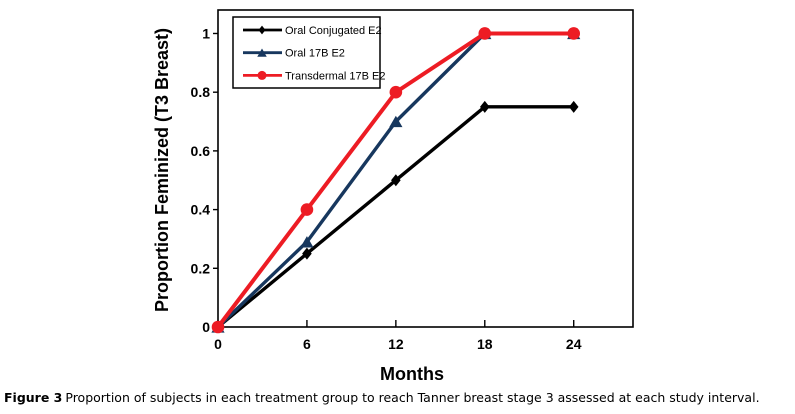 This screenshot has width=795, height=414. I want to click on x-axis-title: Months, so click(412, 374).